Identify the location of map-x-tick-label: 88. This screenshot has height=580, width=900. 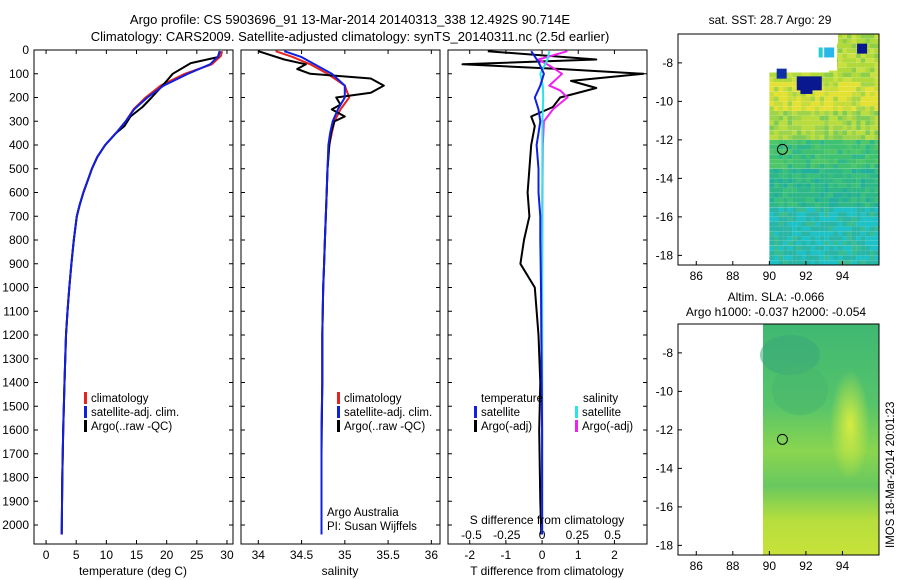
(733, 566).